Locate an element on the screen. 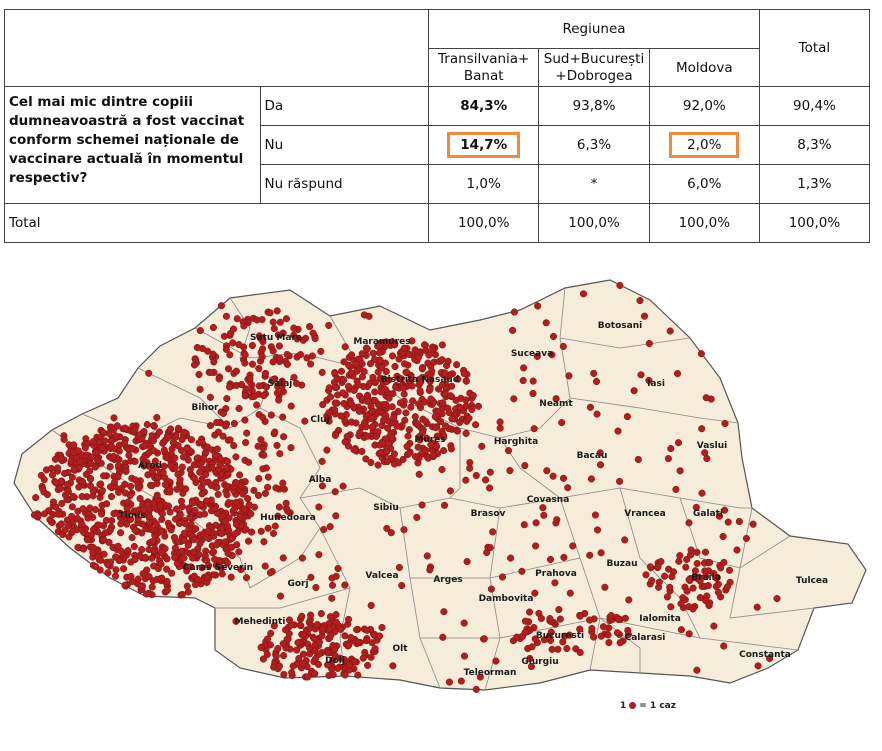 This screenshot has height=751, width=882. cell-da-total: 90,4% is located at coordinates (814, 106).